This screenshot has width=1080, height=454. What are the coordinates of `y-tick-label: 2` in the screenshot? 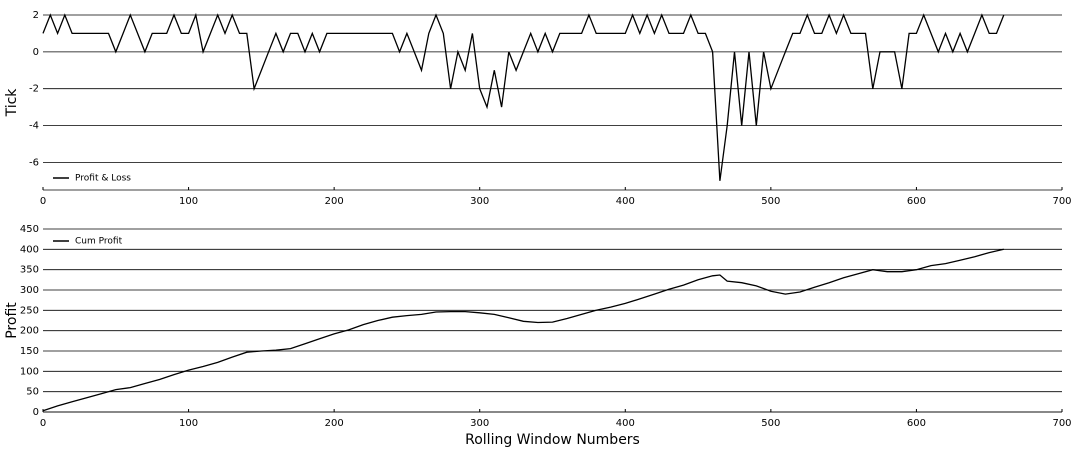 It's located at (36, 15).